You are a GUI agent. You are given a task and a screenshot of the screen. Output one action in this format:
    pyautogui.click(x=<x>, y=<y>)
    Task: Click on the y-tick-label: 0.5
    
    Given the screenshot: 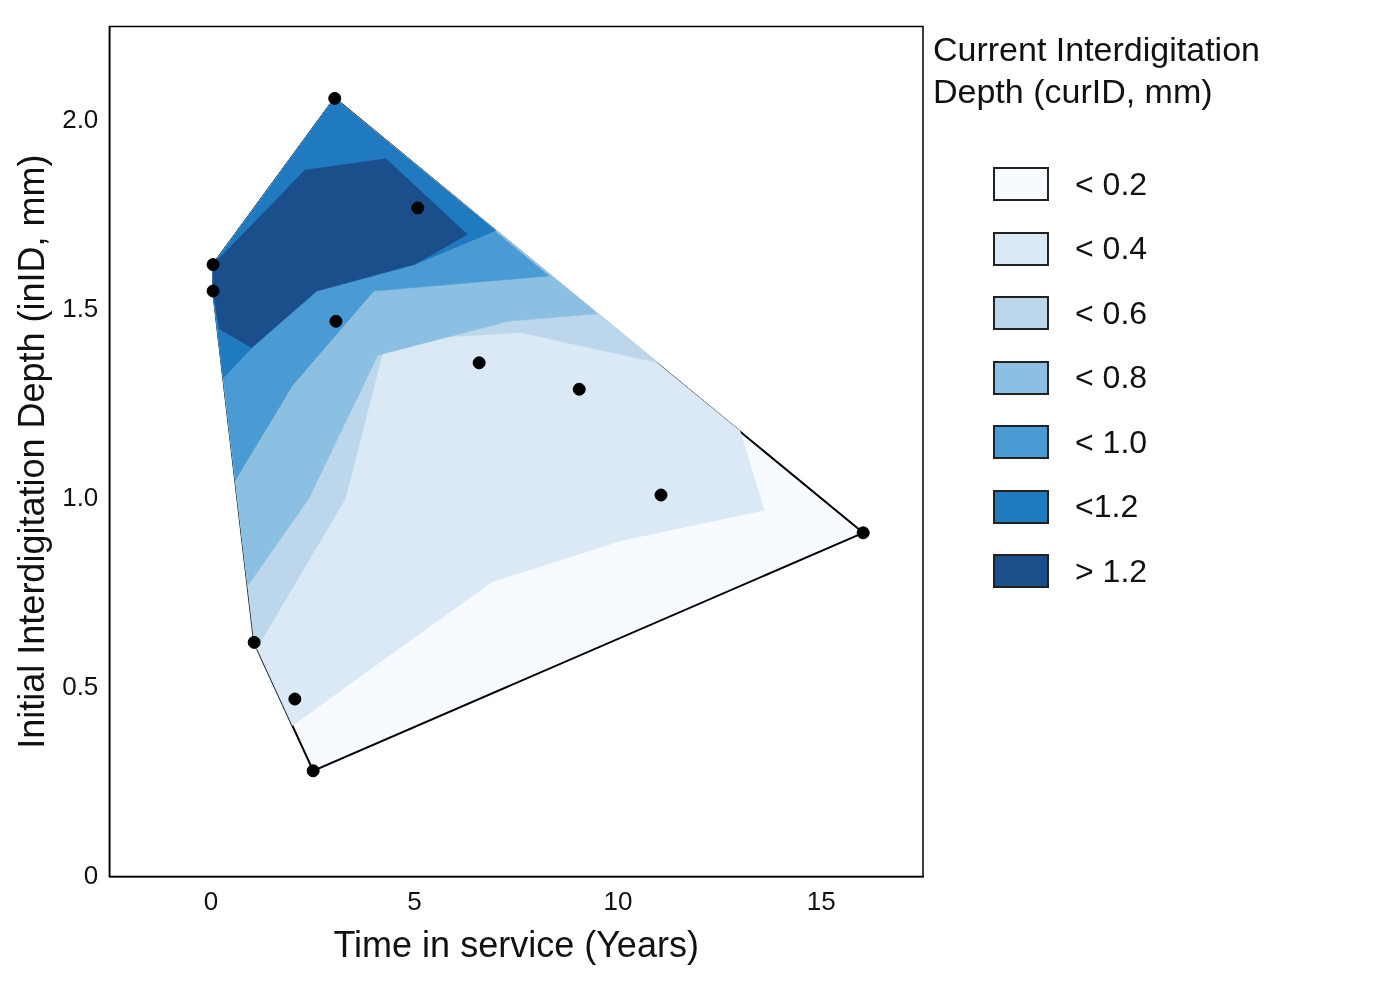 What is the action you would take?
    pyautogui.click(x=80, y=685)
    